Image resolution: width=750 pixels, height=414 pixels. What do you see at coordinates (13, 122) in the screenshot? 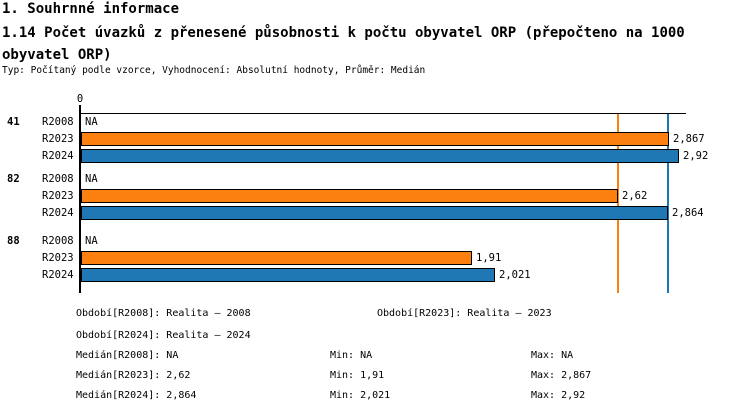
I see `group-label: 41` at bounding box center [13, 122].